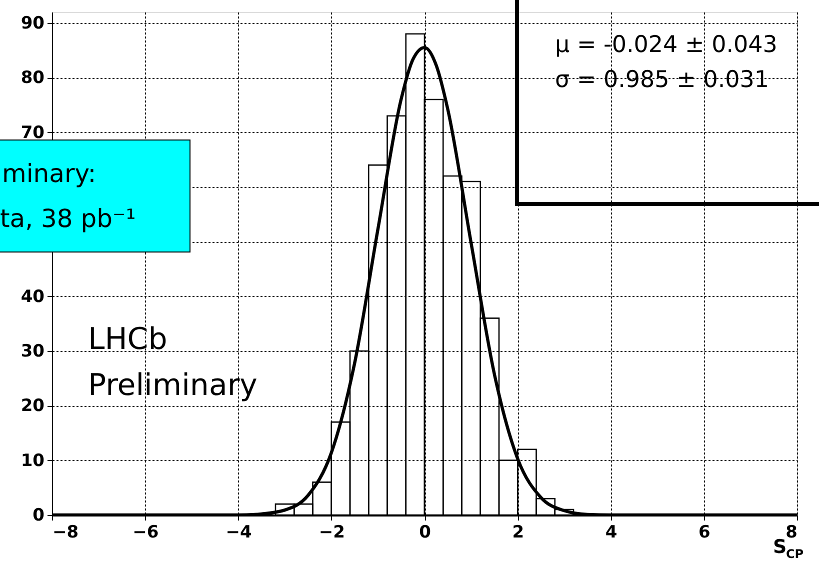 The height and width of the screenshot is (567, 819). What do you see at coordinates (792, 532) in the screenshot?
I see `x-tick-label: 8` at bounding box center [792, 532].